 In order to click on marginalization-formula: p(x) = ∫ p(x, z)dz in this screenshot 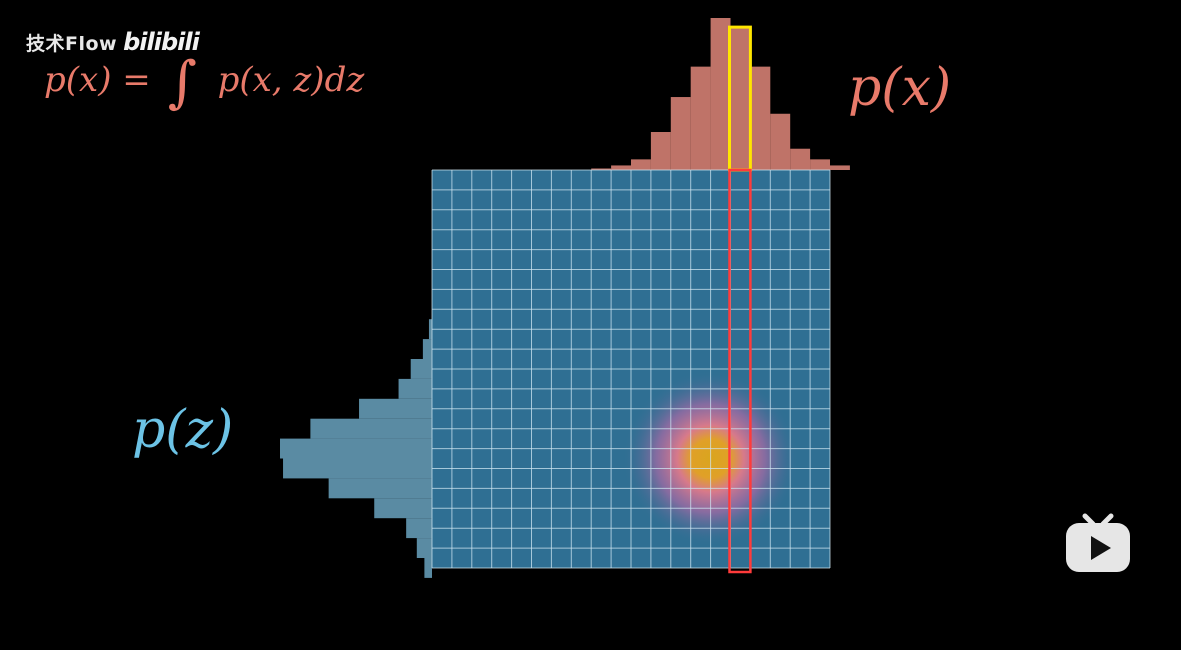, I will do `click(204, 83)`.